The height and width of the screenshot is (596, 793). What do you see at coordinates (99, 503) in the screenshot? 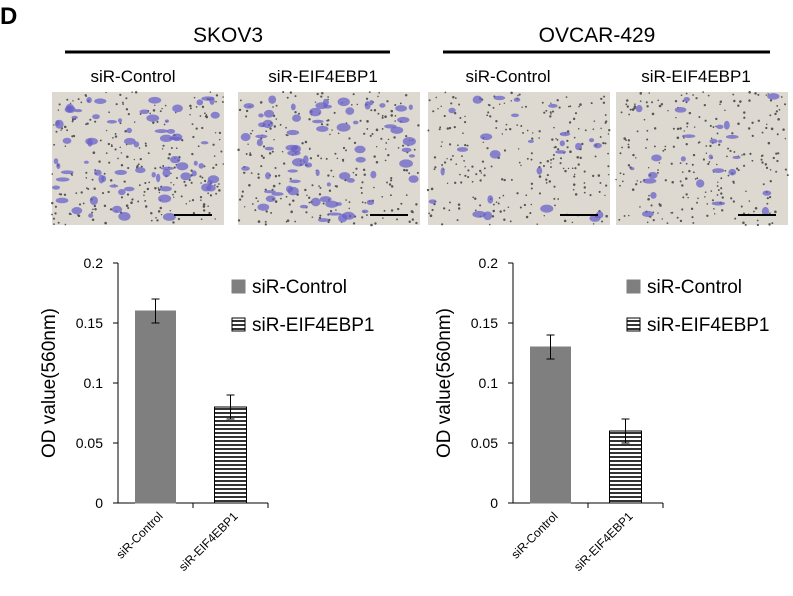
I see `y-tick-label: 0` at bounding box center [99, 503].